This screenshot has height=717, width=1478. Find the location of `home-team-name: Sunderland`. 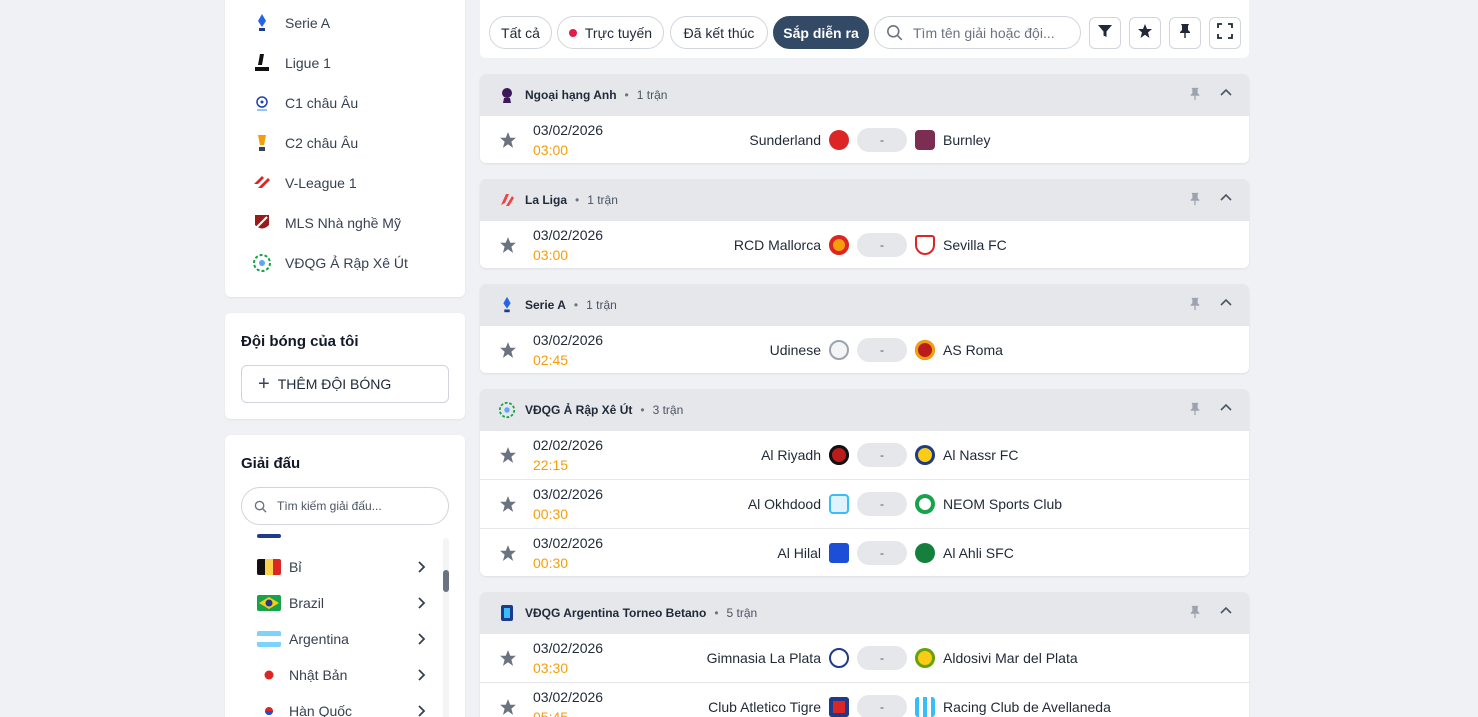

home-team-name: Sunderland is located at coordinates (785, 140).